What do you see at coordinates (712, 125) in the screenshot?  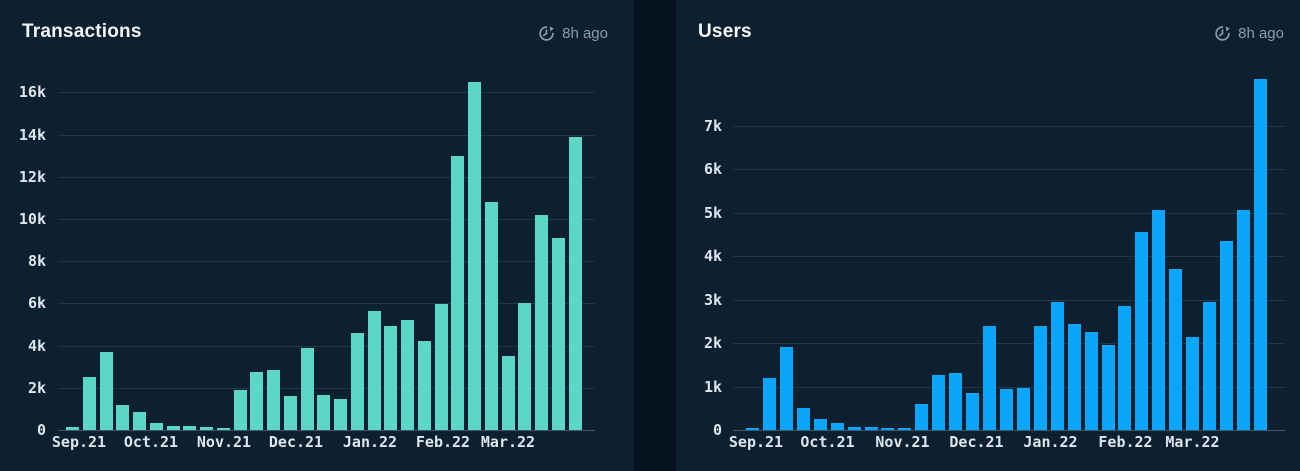 I see `y-axis-tick-label: 7k` at bounding box center [712, 125].